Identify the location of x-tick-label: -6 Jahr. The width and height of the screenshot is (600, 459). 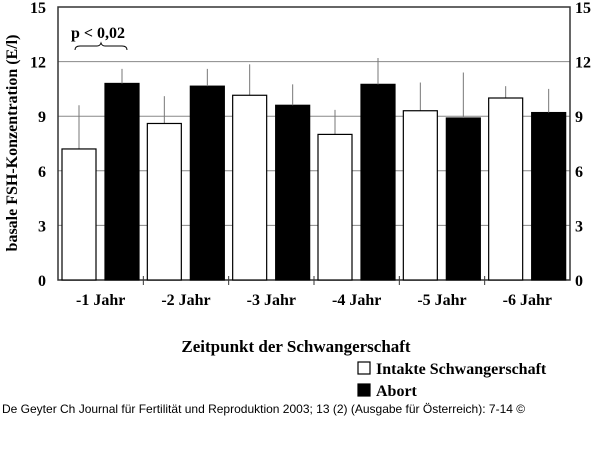
(527, 300).